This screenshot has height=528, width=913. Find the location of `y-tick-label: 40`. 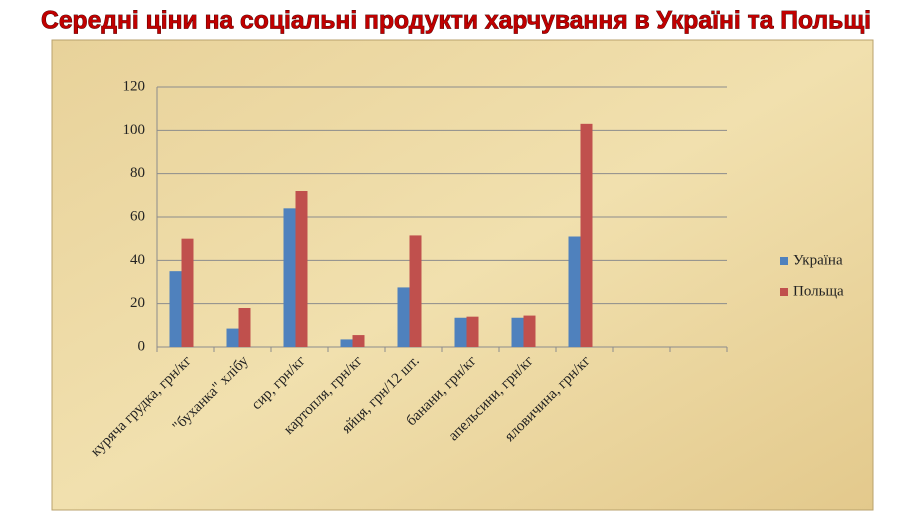

y-tick-label: 40 is located at coordinates (137, 260).